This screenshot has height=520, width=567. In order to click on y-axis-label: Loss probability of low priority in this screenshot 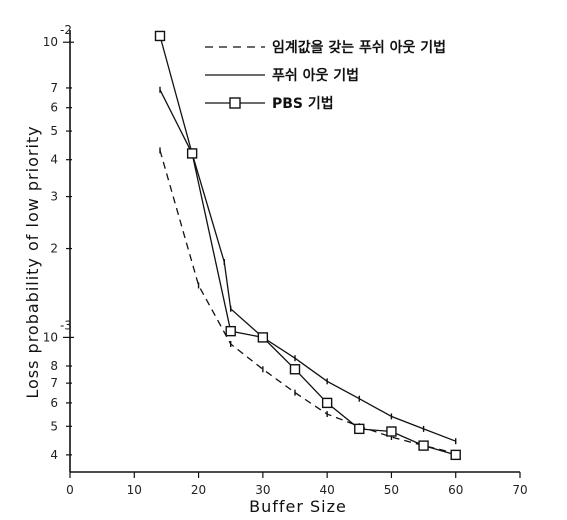, I will do `click(32, 261)`.